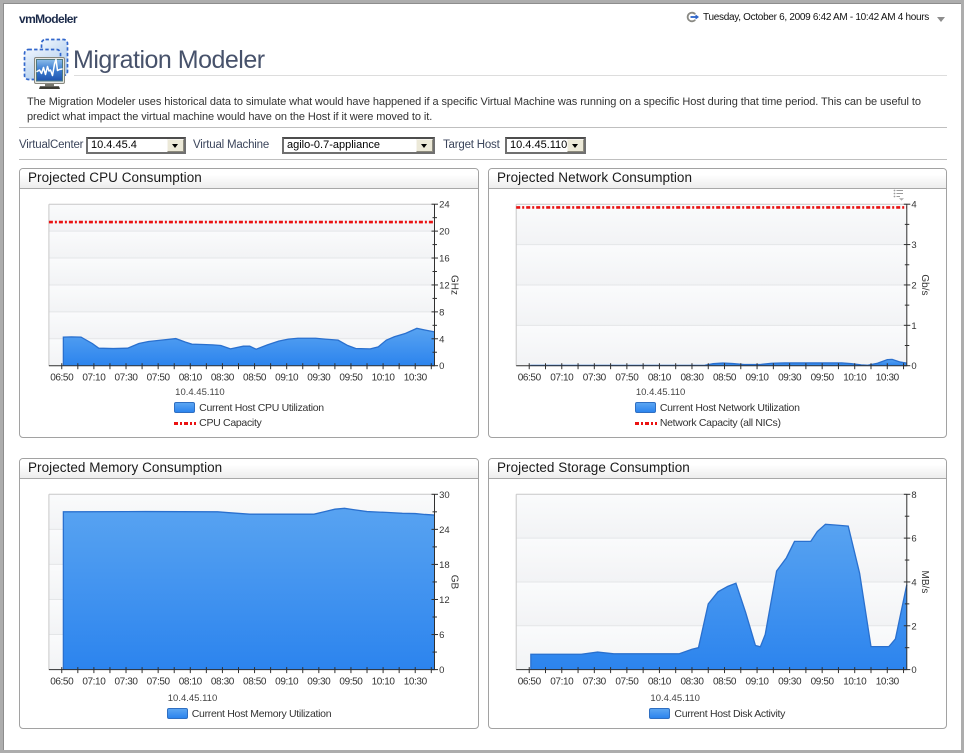 The width and height of the screenshot is (964, 753). Describe the element at coordinates (444, 565) in the screenshot. I see `svg-text: 18` at that location.